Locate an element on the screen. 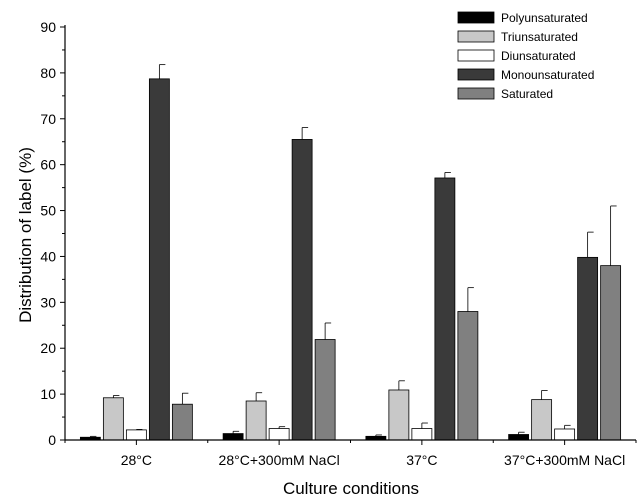 This screenshot has height=500, width=638. legend-label: Polyunsaturated is located at coordinates (544, 18).